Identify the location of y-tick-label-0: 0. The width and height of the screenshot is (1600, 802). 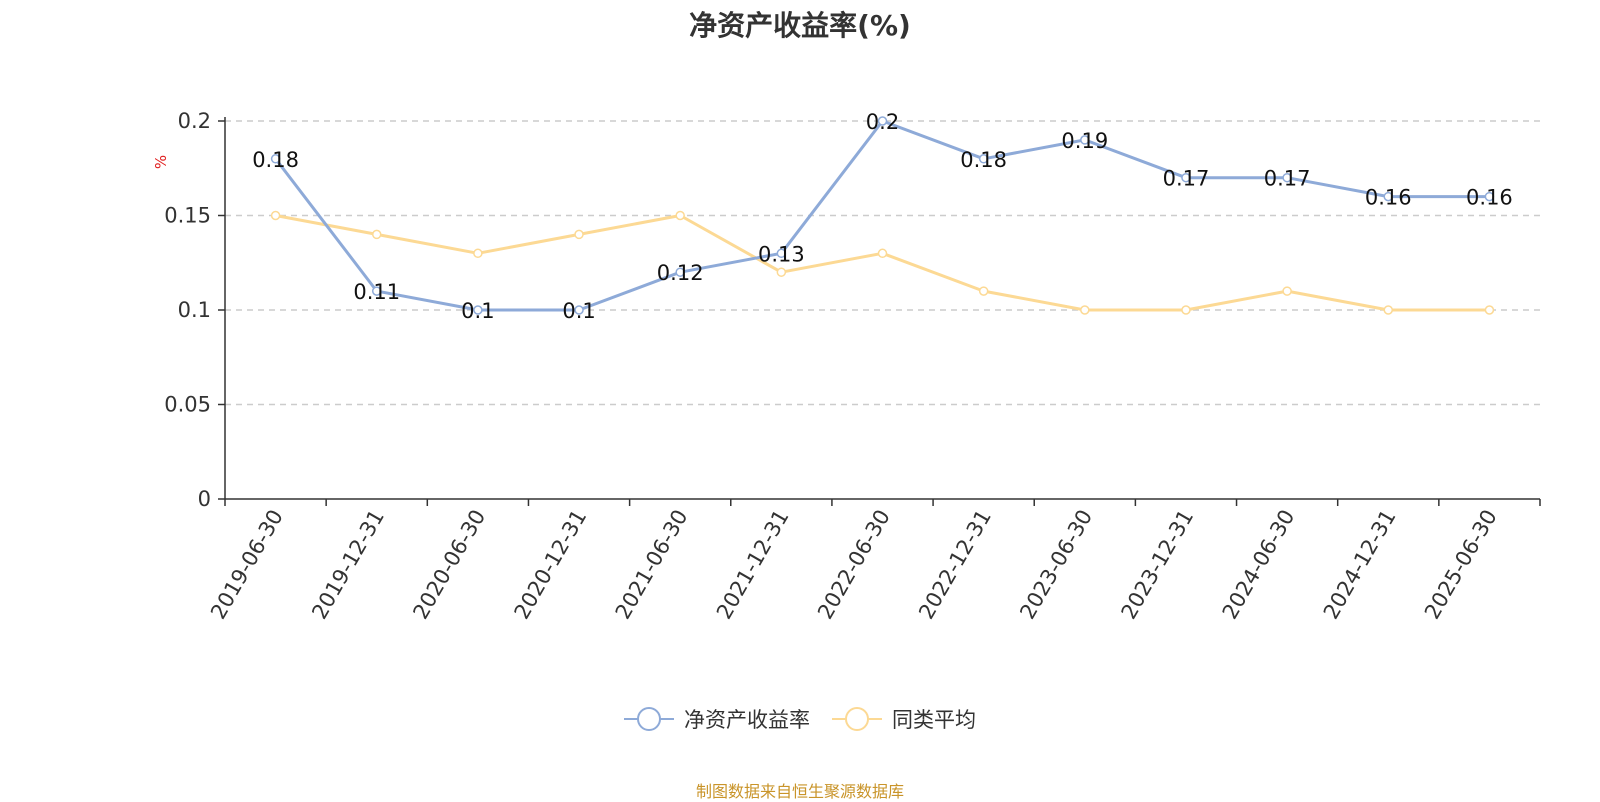
(204, 499).